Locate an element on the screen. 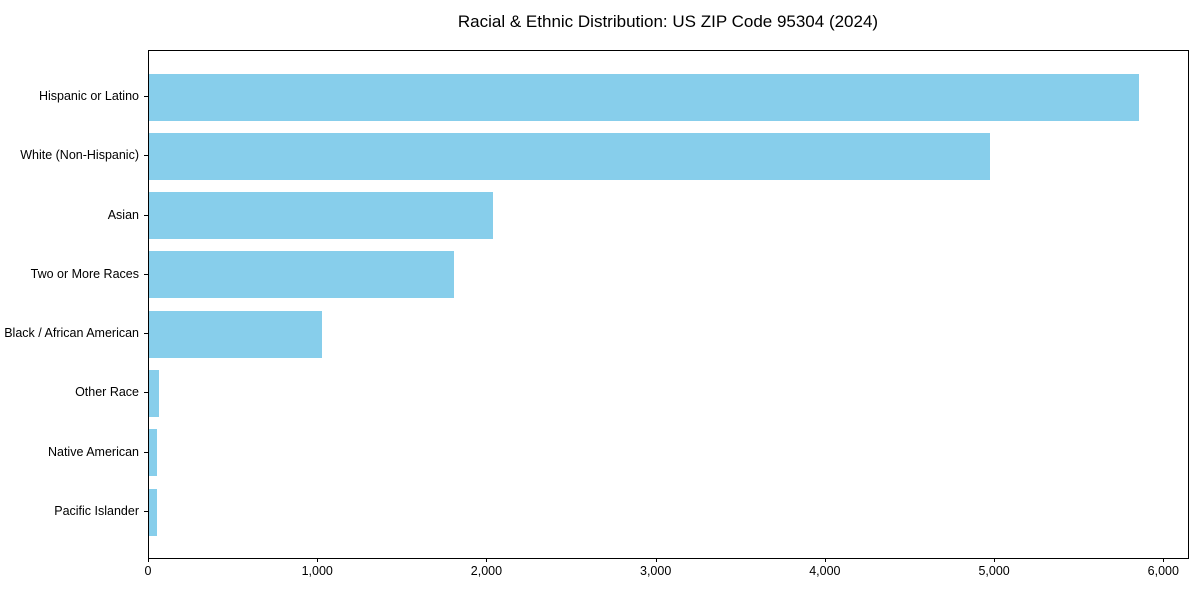 Image resolution: width=1200 pixels, height=600 pixels. y-tick-label: Black / African American is located at coordinates (71, 333).